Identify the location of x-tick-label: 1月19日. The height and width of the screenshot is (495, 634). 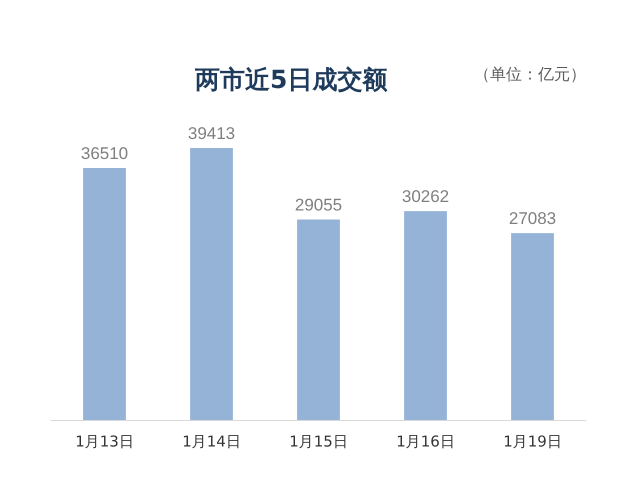
(532, 441).